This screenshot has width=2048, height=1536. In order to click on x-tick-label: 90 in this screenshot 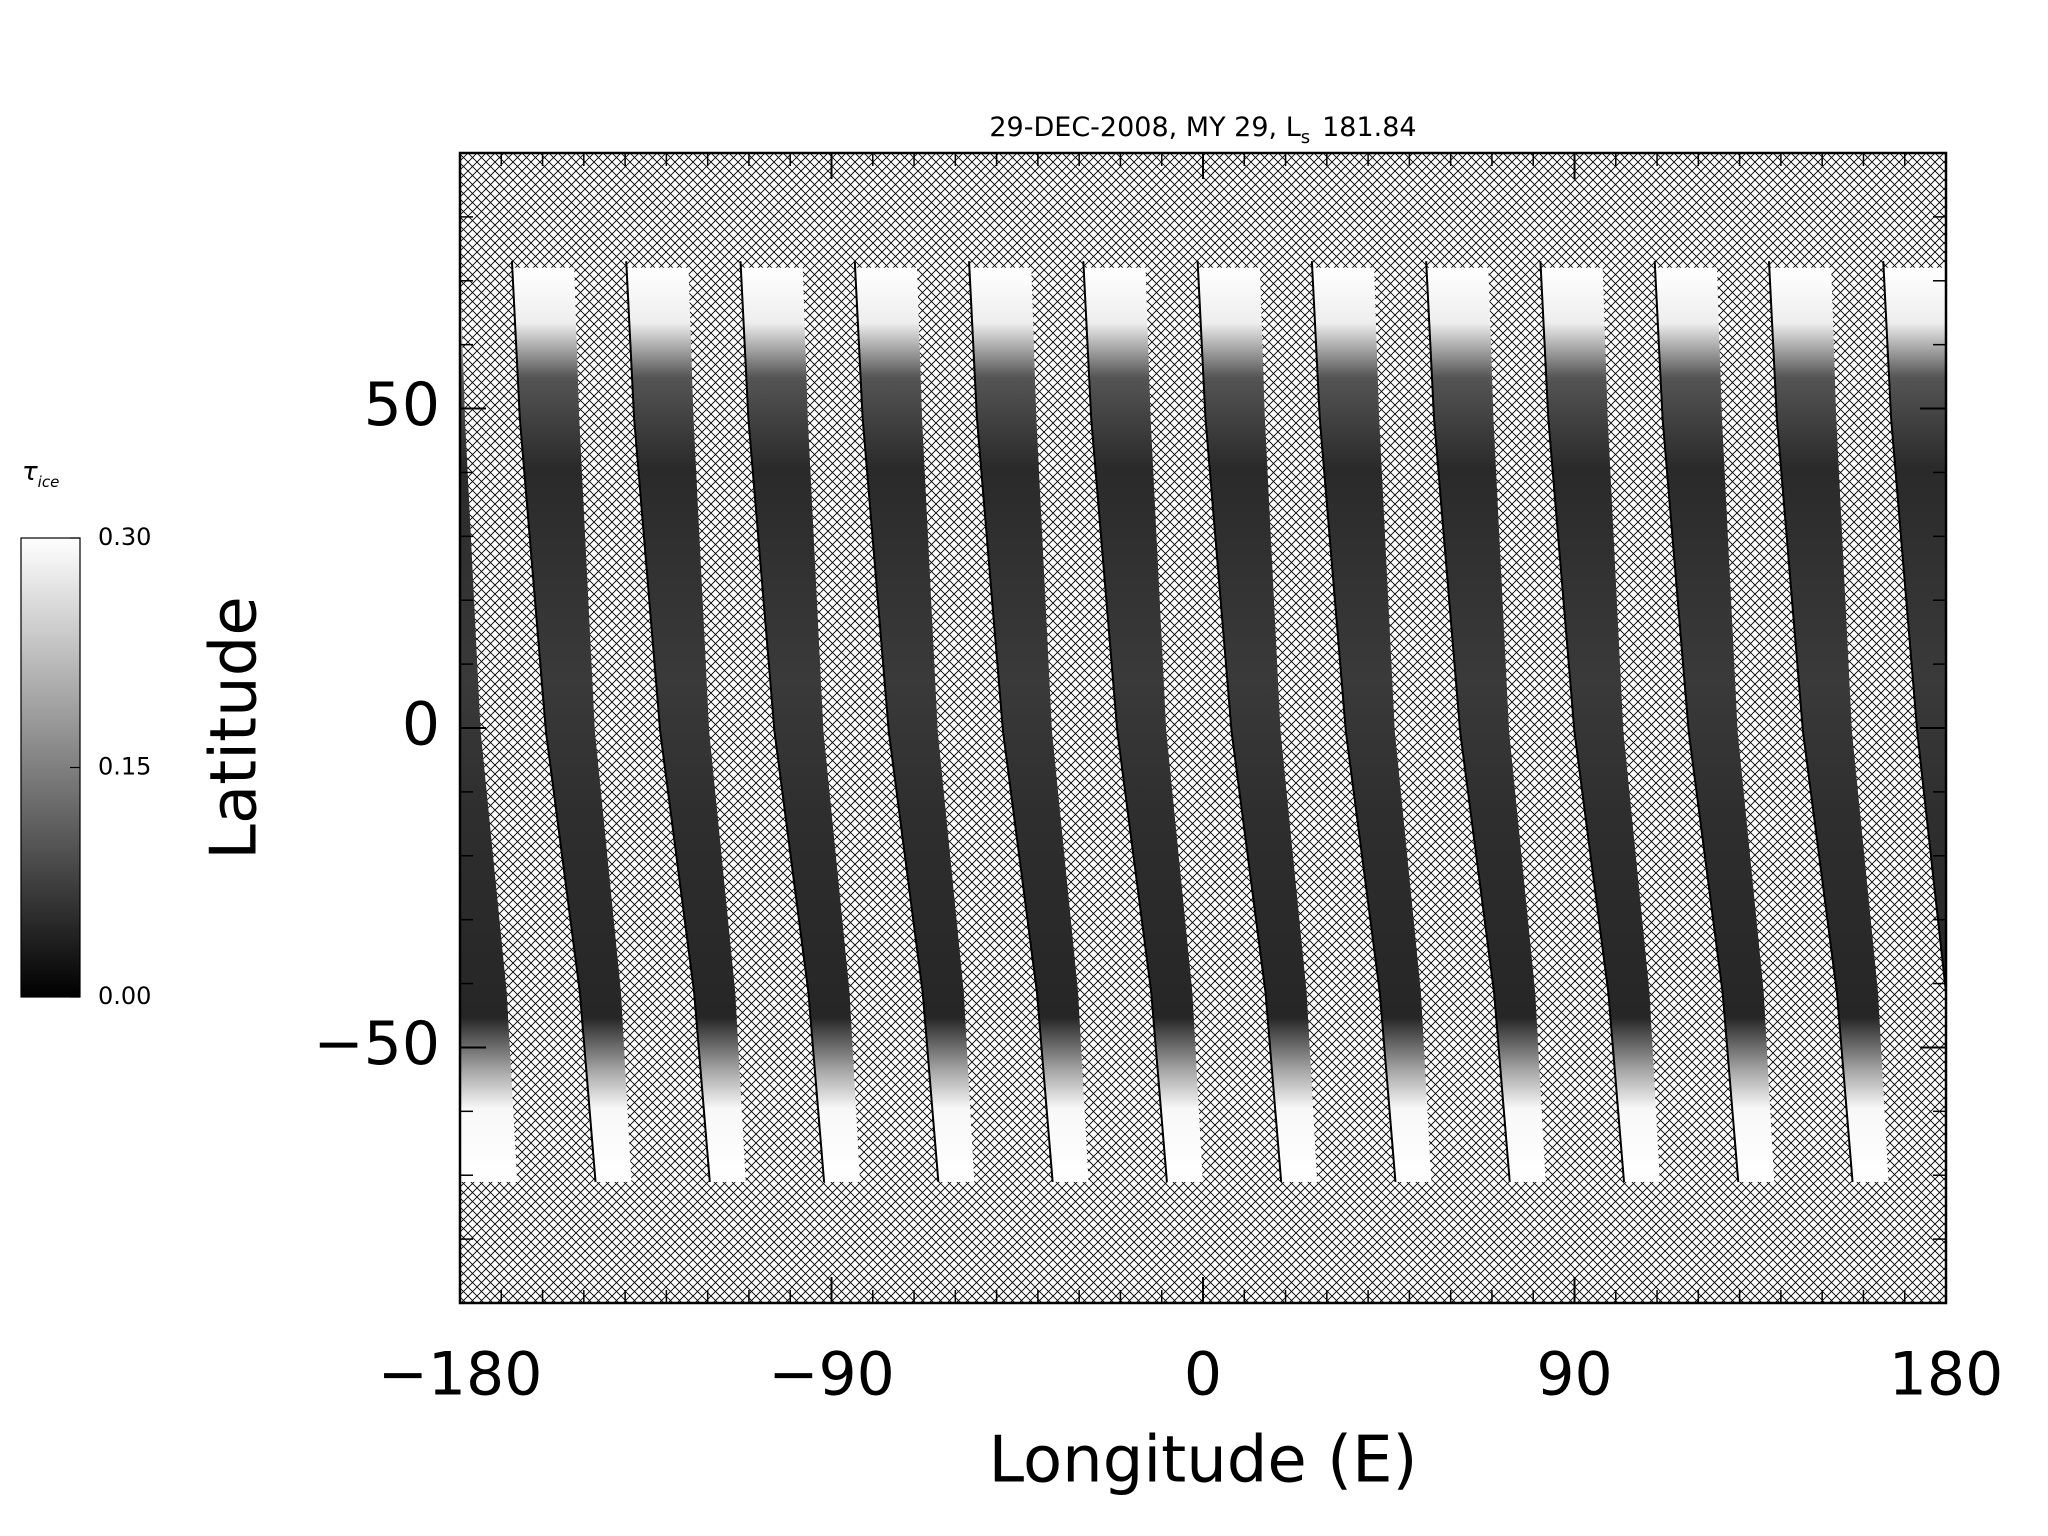, I will do `click(1574, 1375)`.